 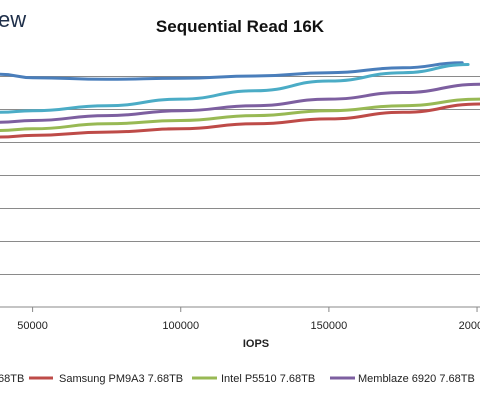 I want to click on x-tick-label-0: 50000, so click(x=32, y=326).